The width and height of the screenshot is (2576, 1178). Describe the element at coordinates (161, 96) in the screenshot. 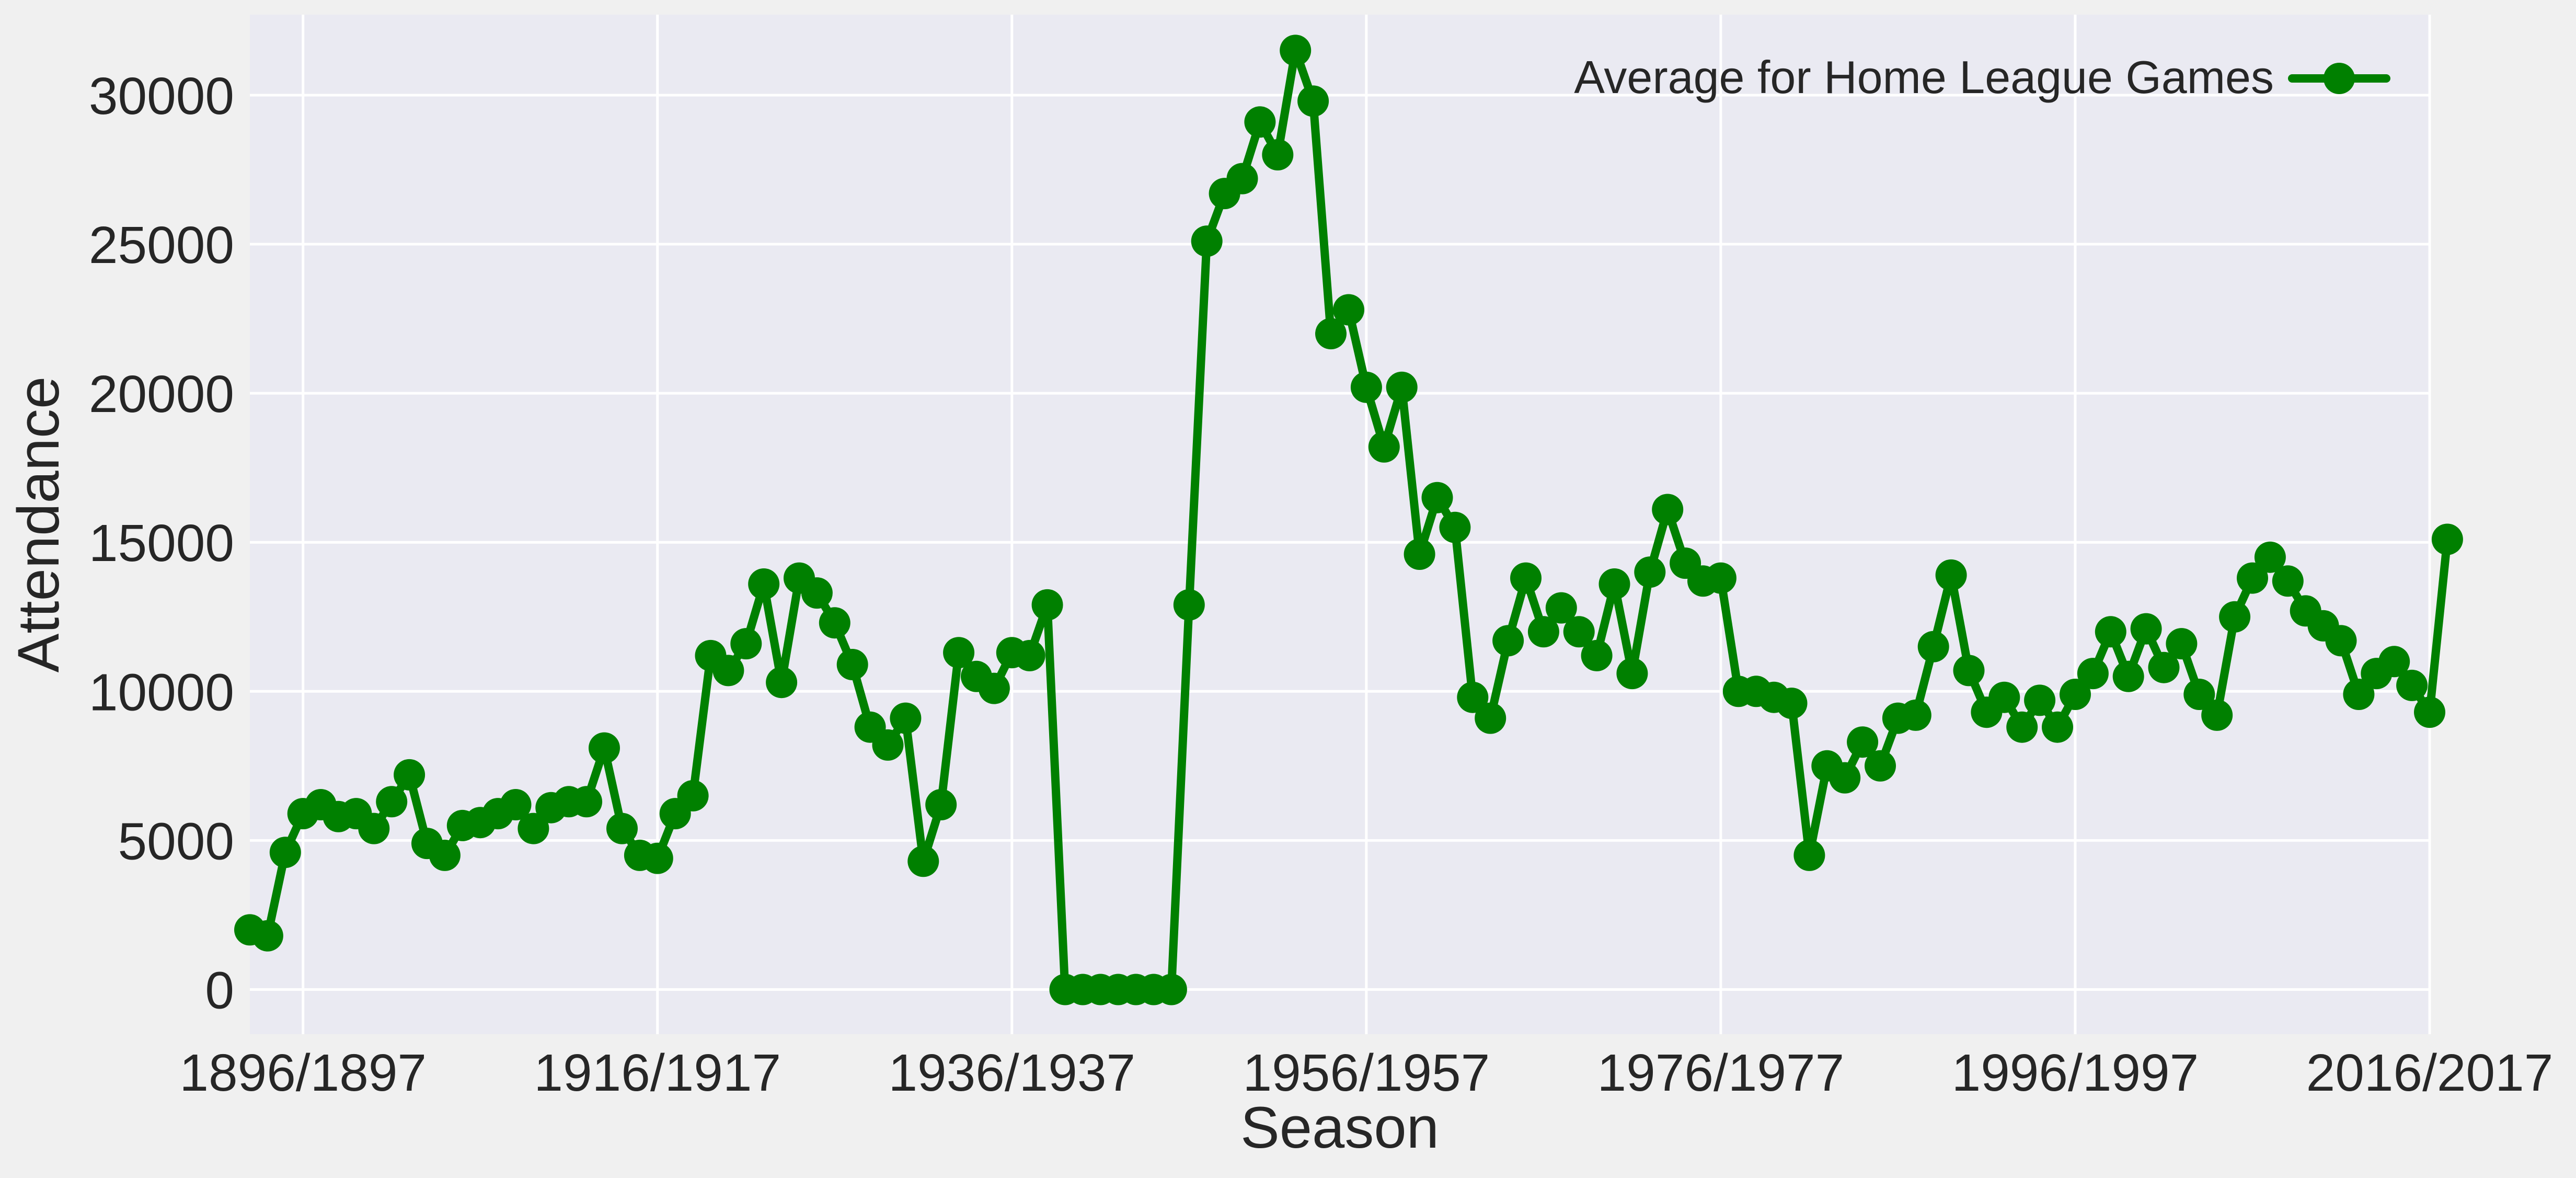

I see `y-tick-label: 30000` at that location.